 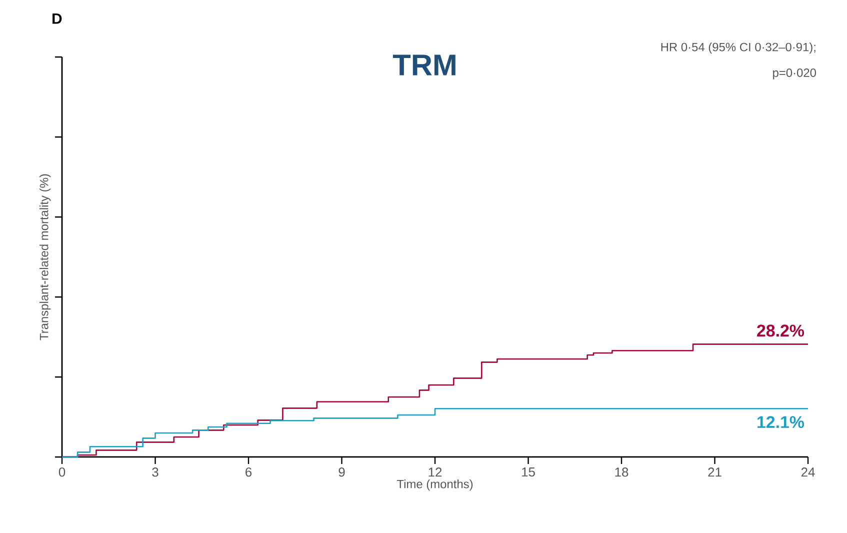 What do you see at coordinates (249, 472) in the screenshot?
I see `x-tick-label: 6` at bounding box center [249, 472].